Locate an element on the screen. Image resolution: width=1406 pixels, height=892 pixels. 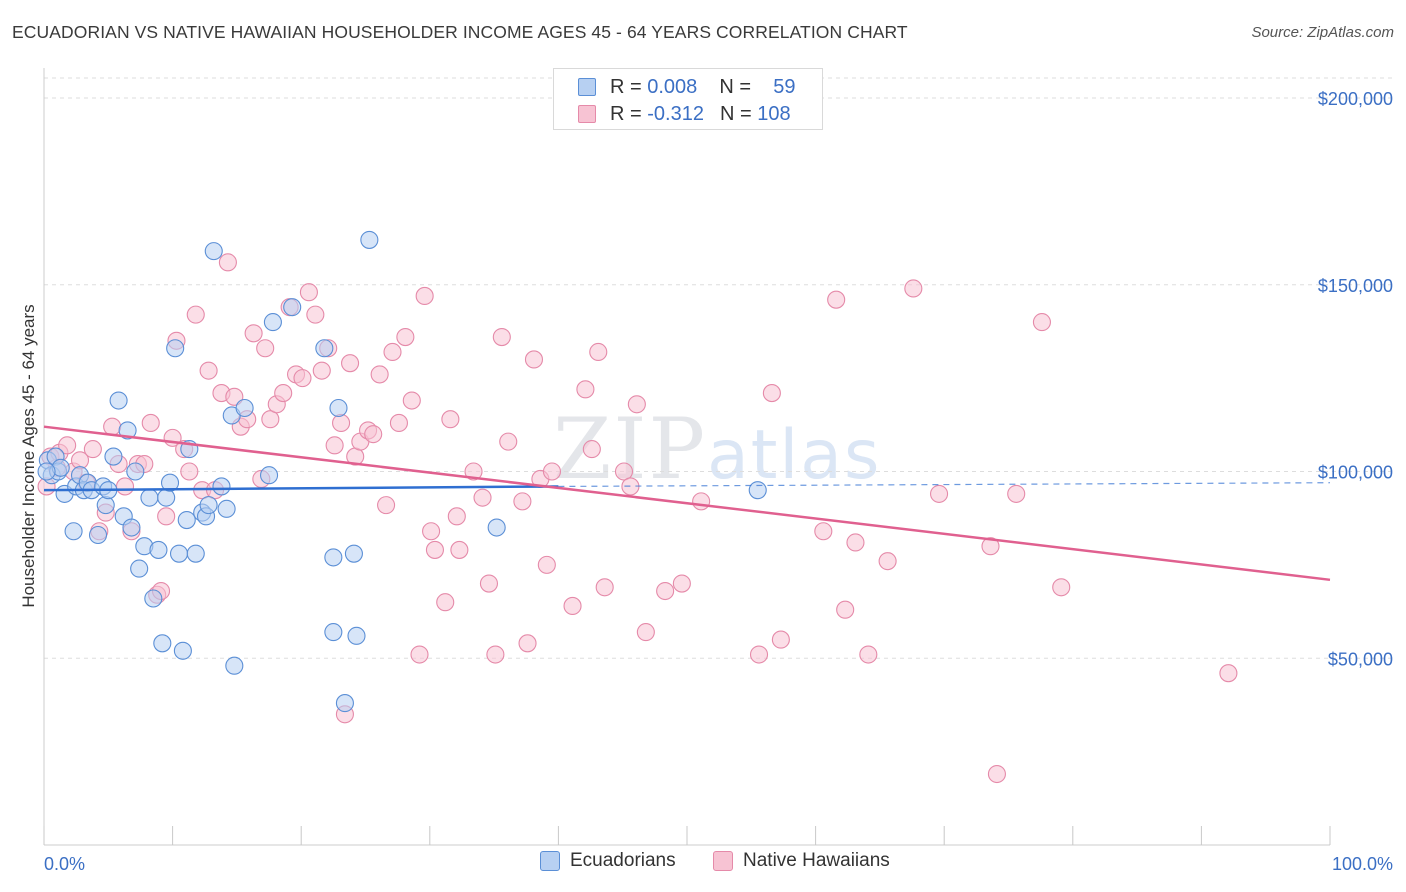
x-tick-label: 100.0% is located at coordinates (1362, 864).